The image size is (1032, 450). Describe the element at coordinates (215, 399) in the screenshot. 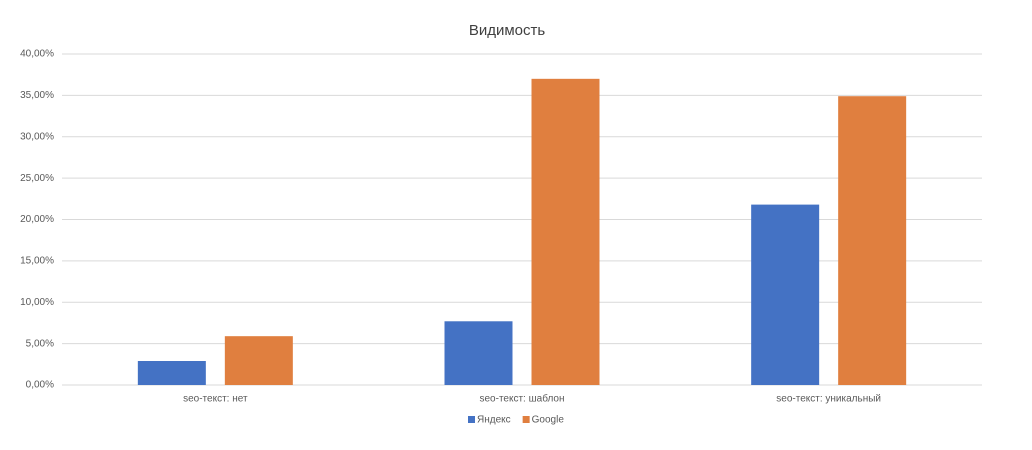

I see `x-tick-label: seo-текст: нет` at that location.